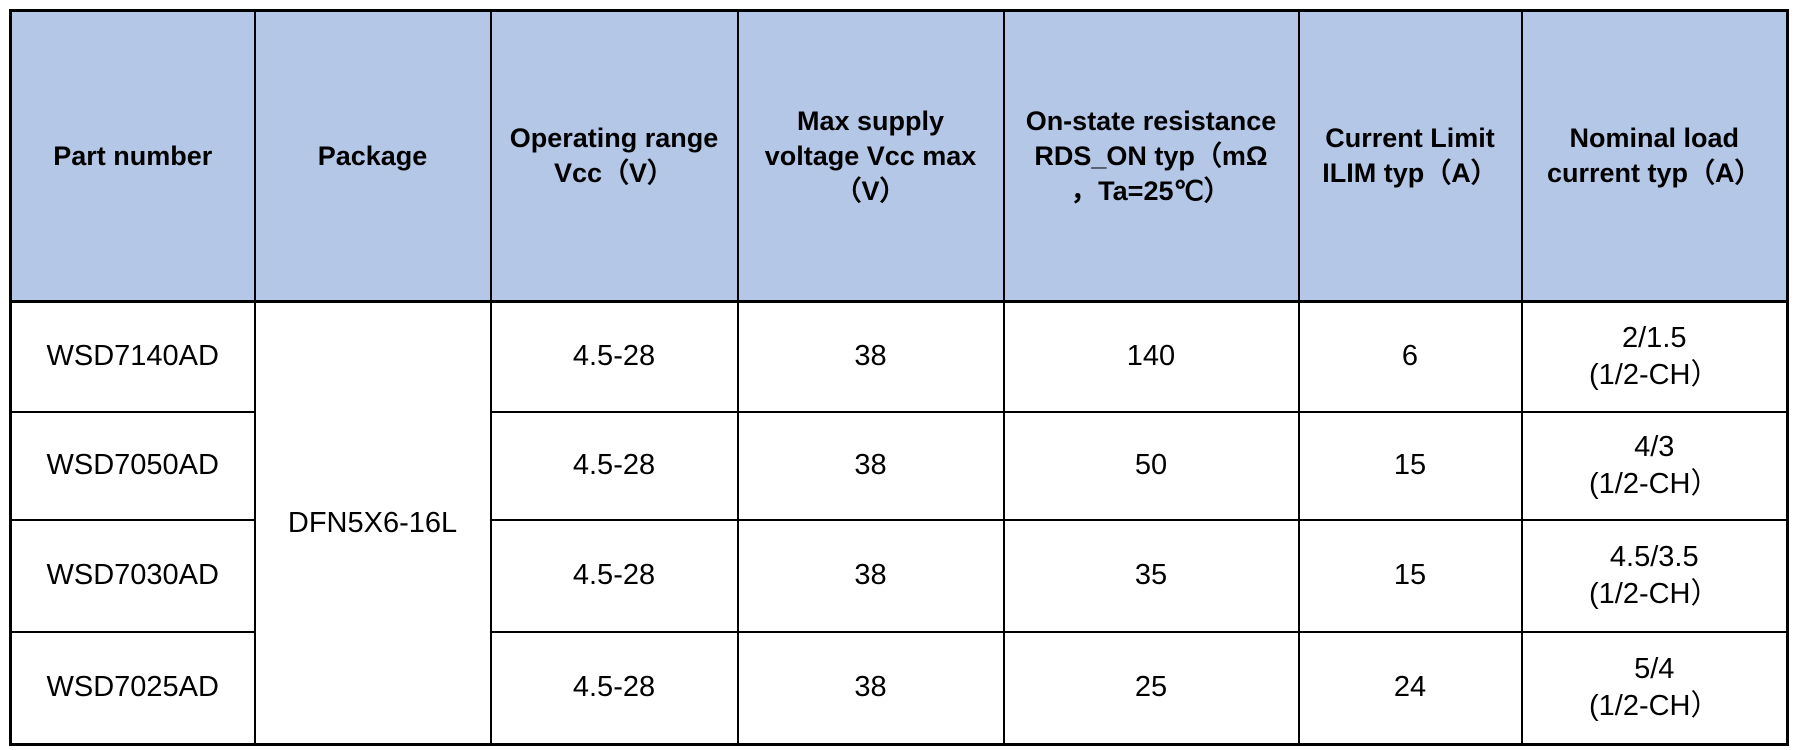 This screenshot has height=750, width=1795. Describe the element at coordinates (132, 688) in the screenshot. I see `part-number-cell: WSD7025AD` at that location.